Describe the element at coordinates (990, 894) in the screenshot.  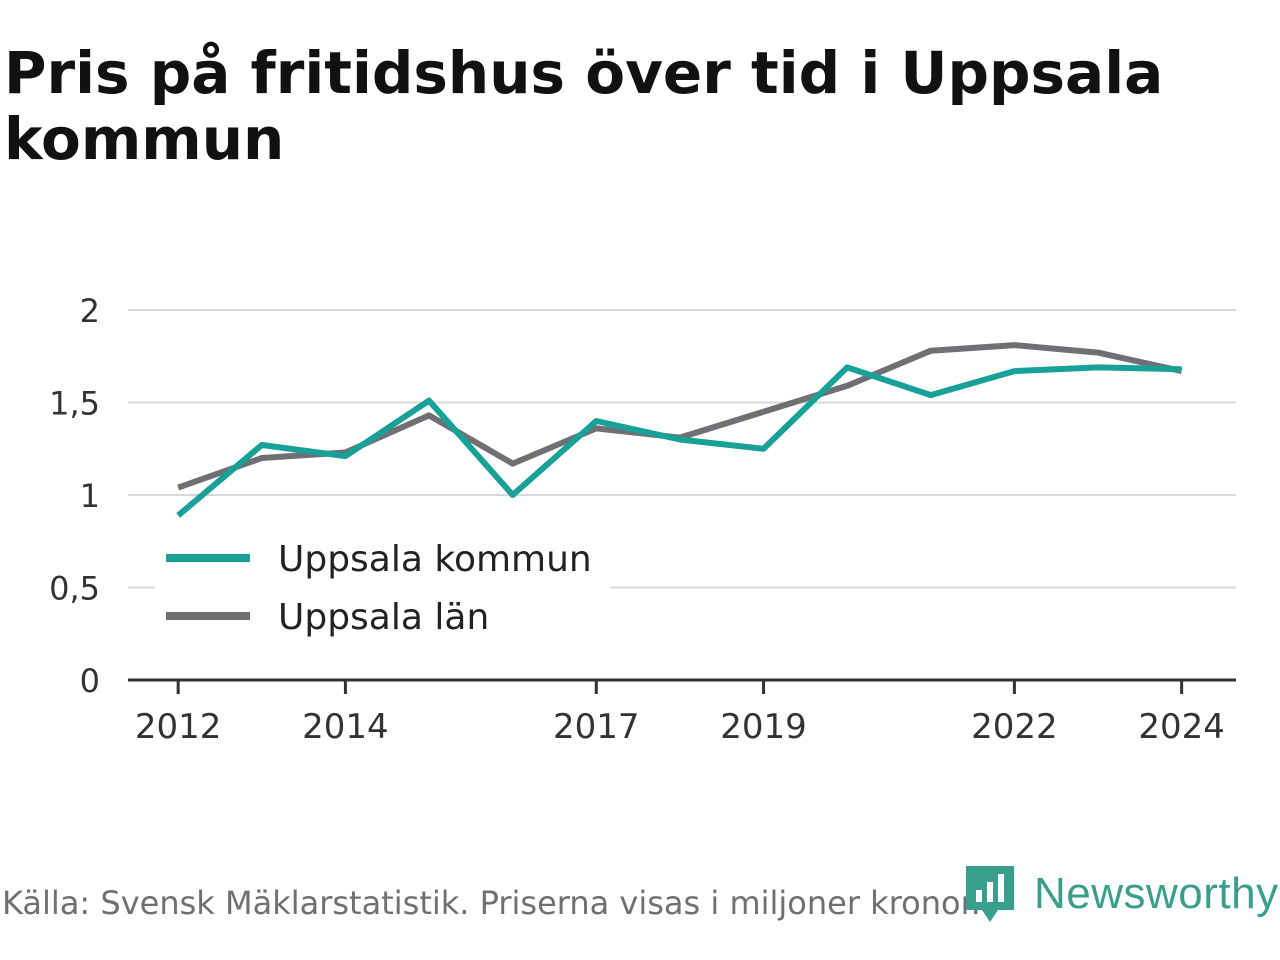
I see `newsworthy-logo-icon` at that location.